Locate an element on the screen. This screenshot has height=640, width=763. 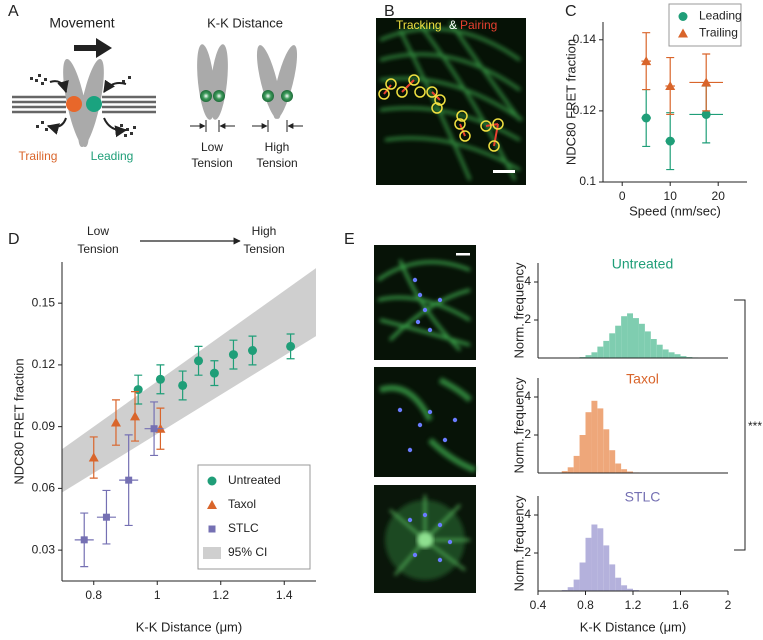
y-tick-label: 0.06 is located at coordinates (44, 488).